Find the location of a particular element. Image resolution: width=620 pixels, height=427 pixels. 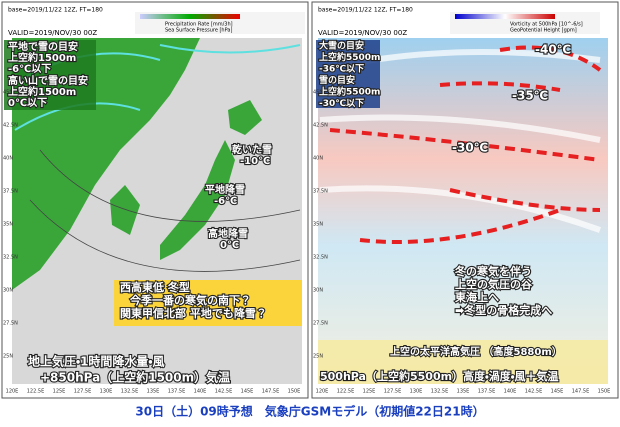

annotation: 乾いた雪 is located at coordinates (252, 149).